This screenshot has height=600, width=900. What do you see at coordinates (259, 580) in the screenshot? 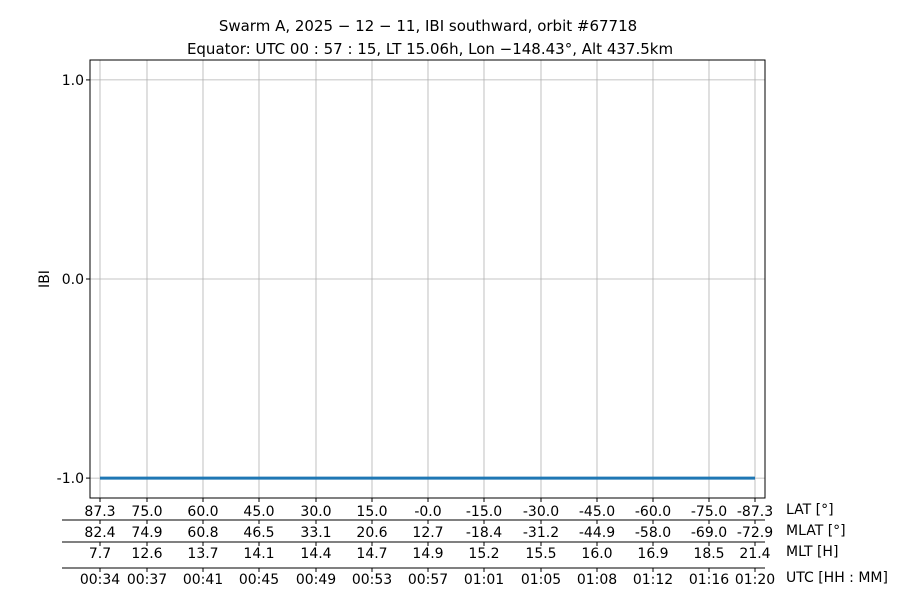
I see `x-tick-label: 00:45` at bounding box center [259, 580].